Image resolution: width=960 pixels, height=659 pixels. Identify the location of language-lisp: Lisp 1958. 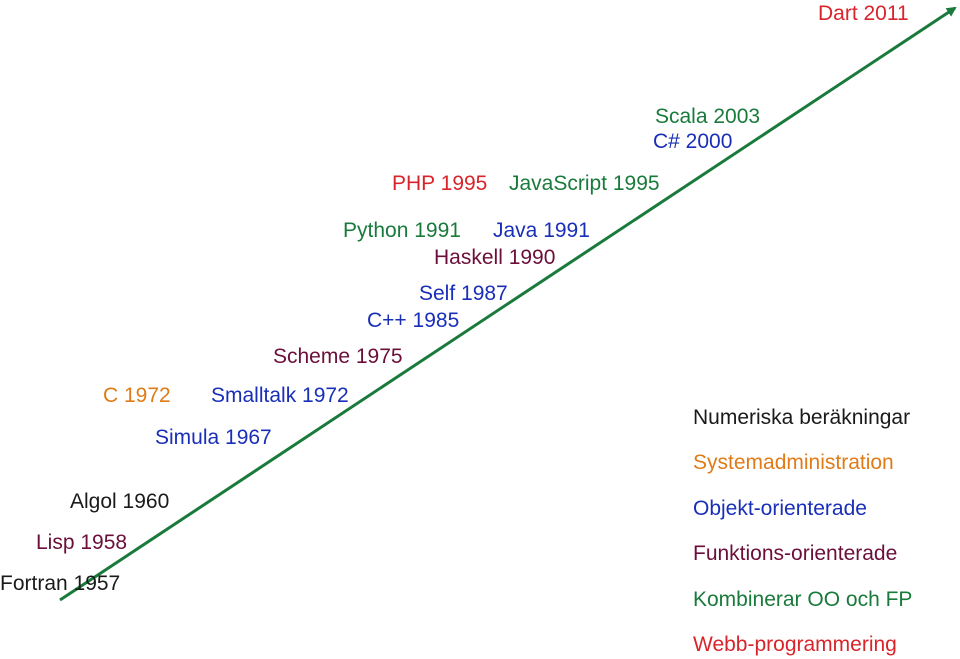
(82, 542).